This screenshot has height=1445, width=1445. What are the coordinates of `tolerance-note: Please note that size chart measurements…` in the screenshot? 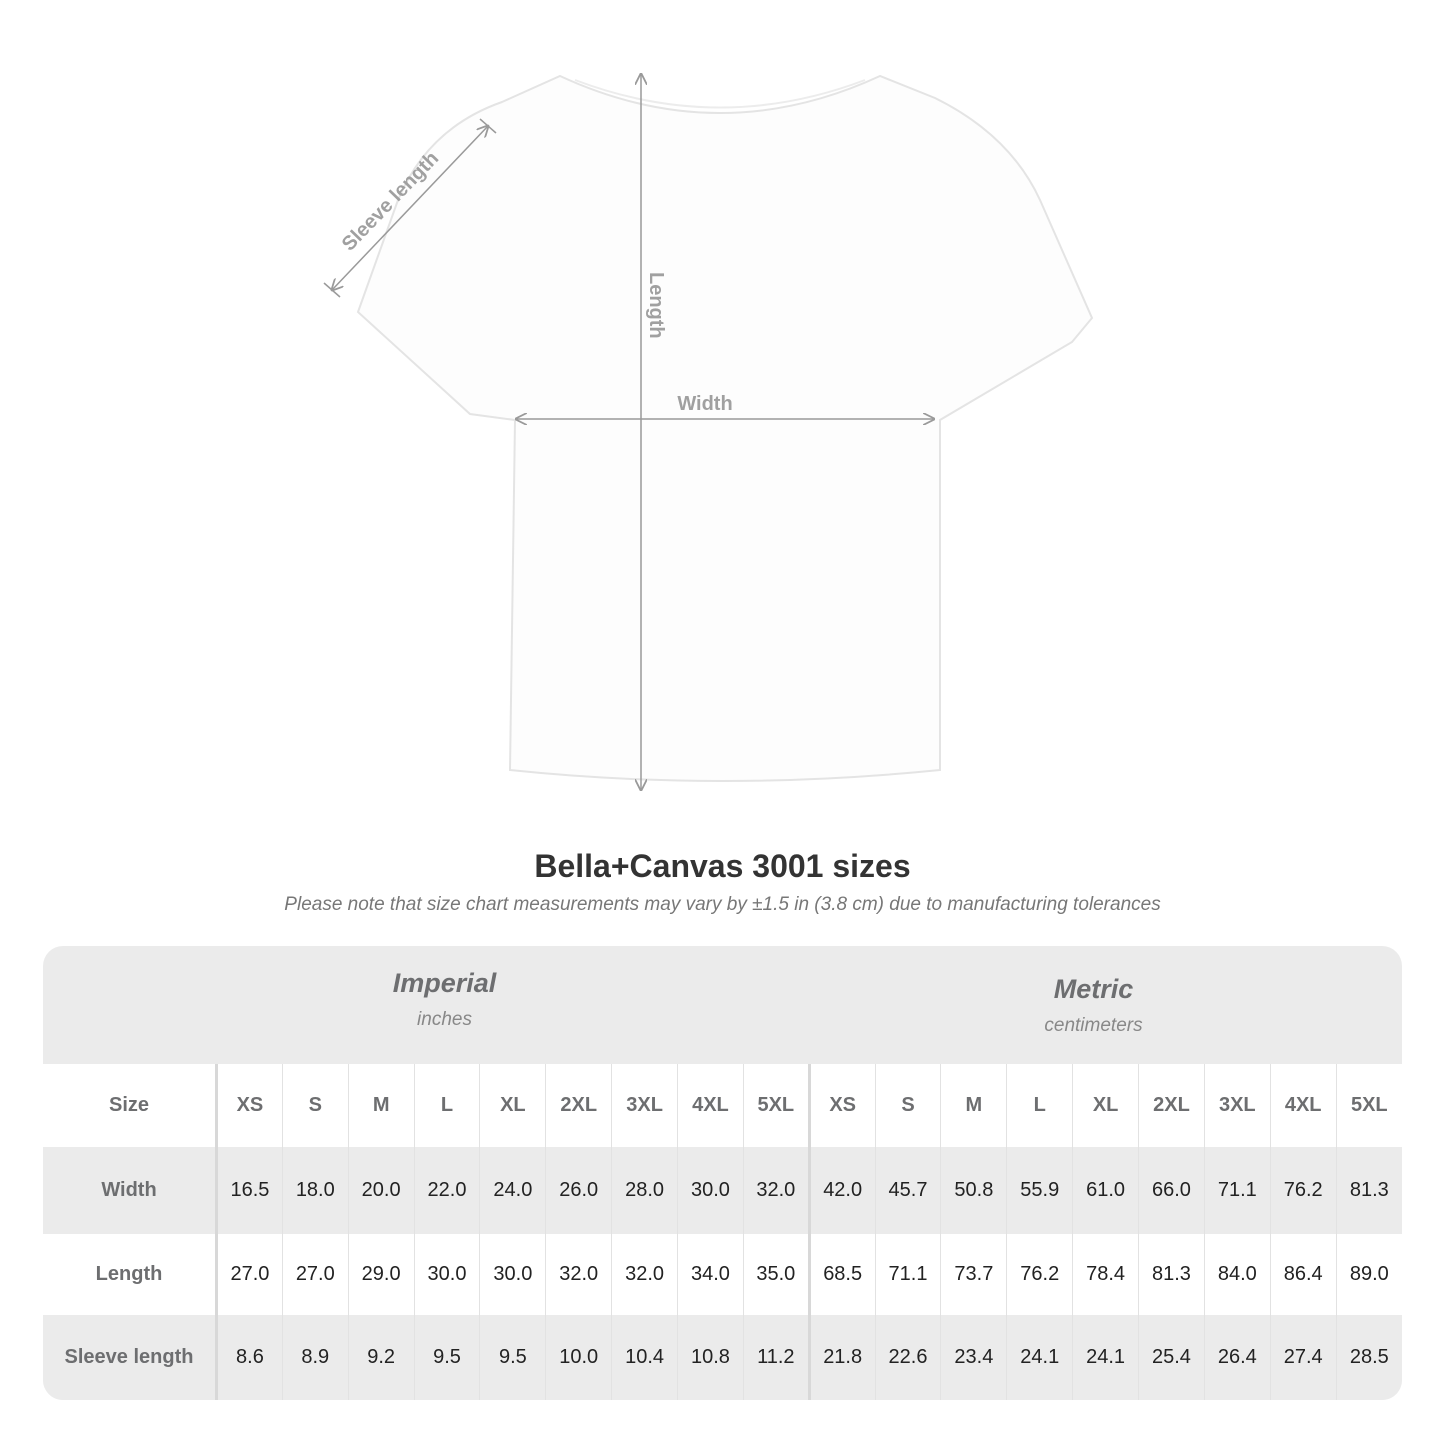 It's located at (722, 904).